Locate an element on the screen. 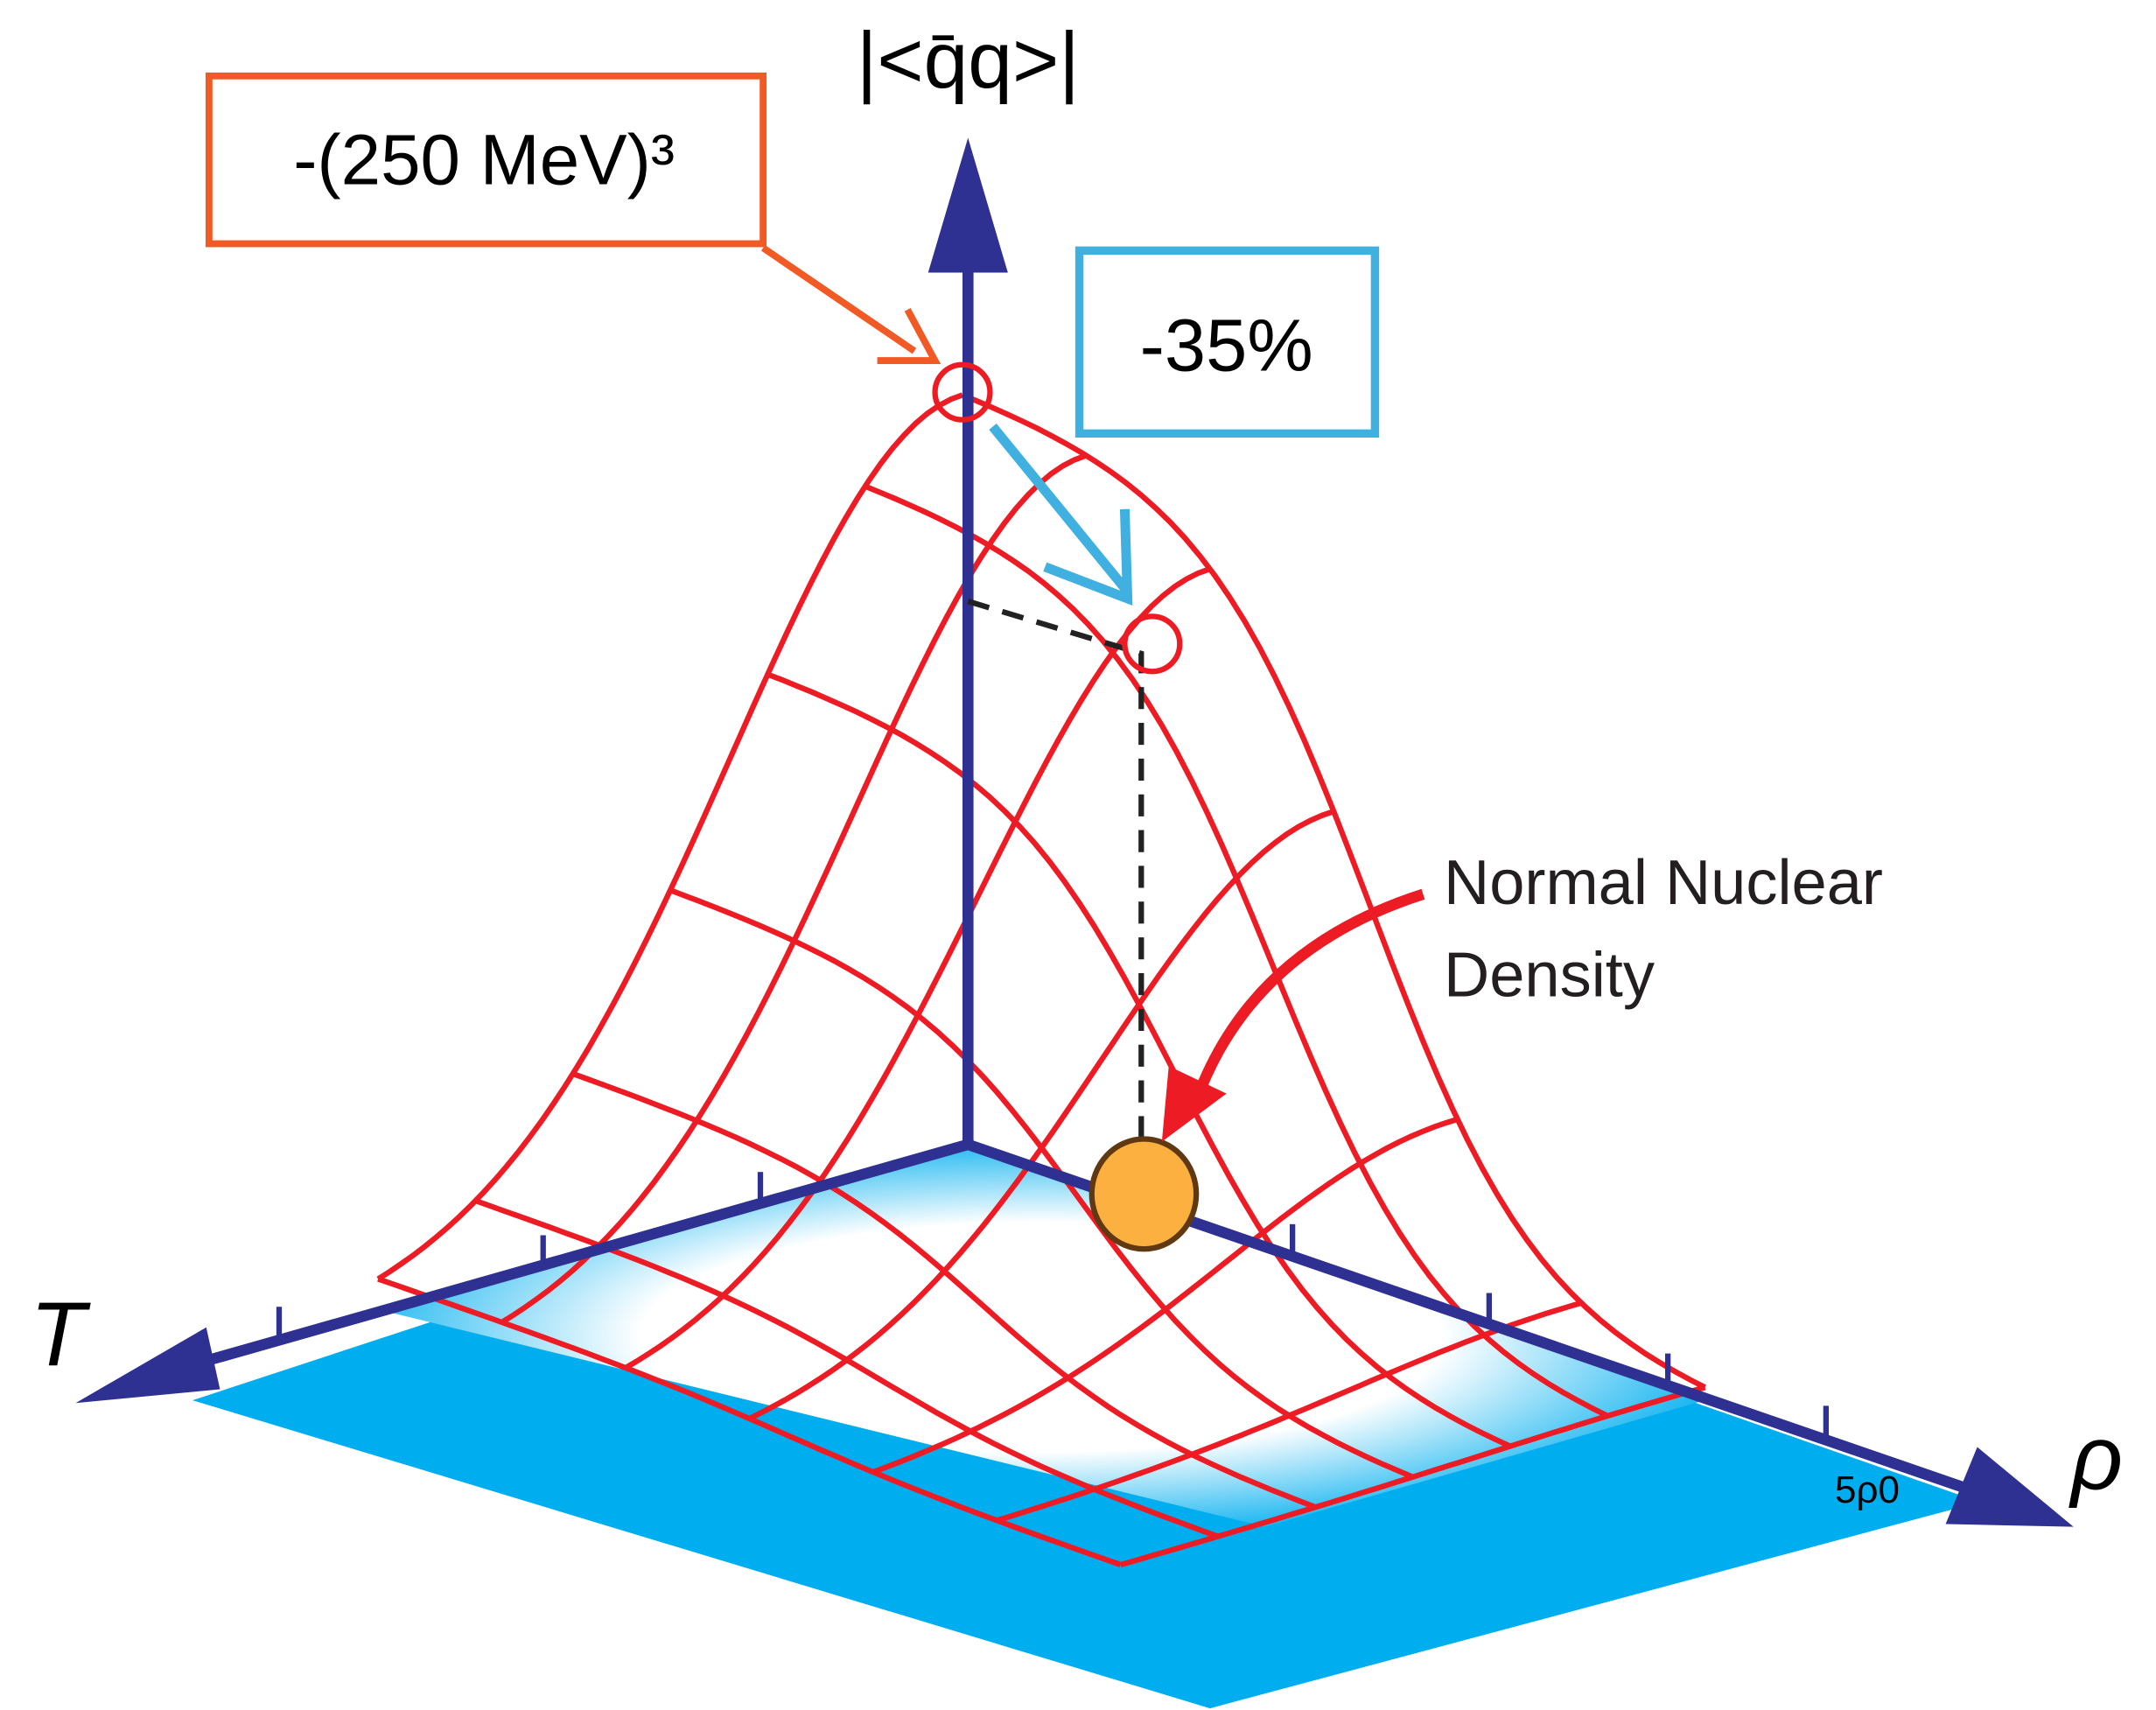 This screenshot has height=1710, width=2156. pointer-arrow is located at coordinates (1308, 995).